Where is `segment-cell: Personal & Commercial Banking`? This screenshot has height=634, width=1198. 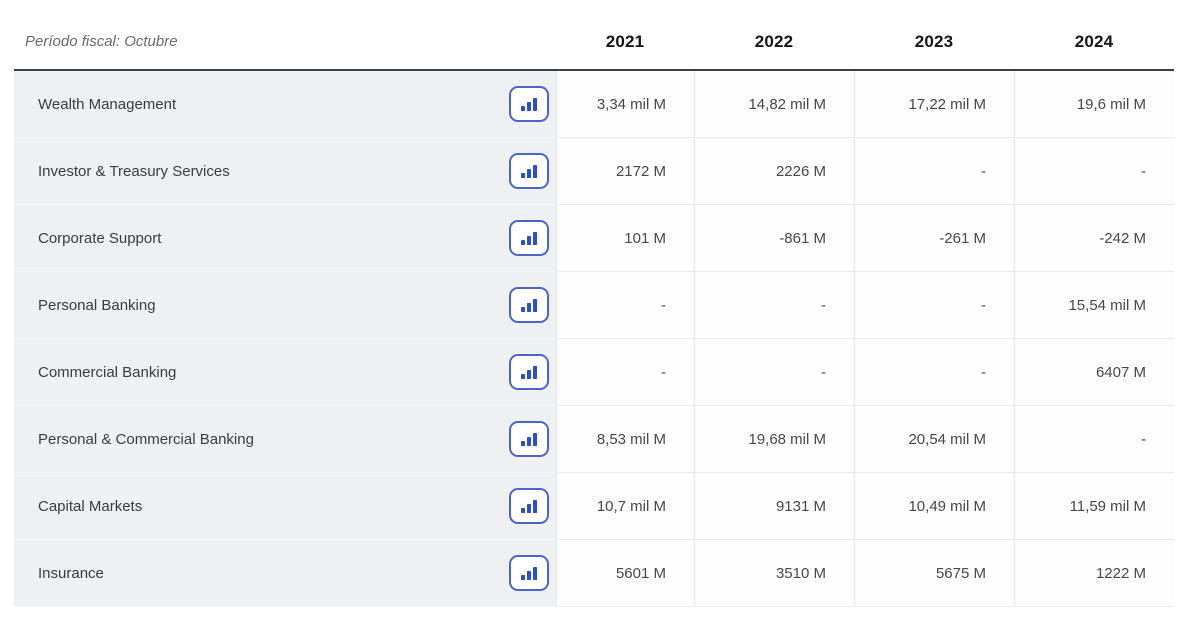
segment-cell: Personal & Commercial Banking is located at coordinates (285, 439).